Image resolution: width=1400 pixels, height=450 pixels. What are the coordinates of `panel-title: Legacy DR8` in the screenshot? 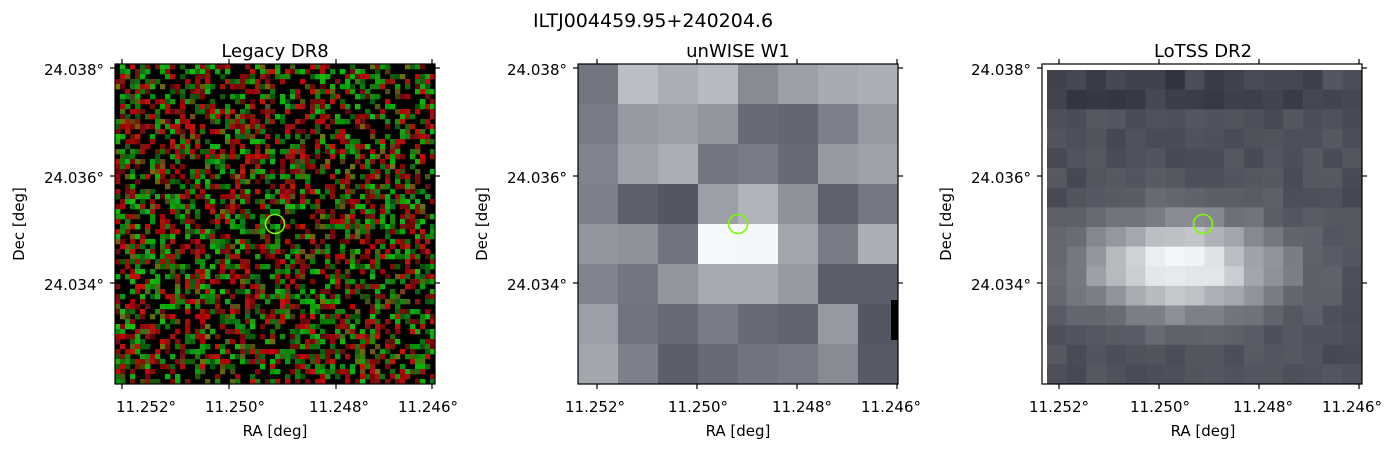 It's located at (274, 51).